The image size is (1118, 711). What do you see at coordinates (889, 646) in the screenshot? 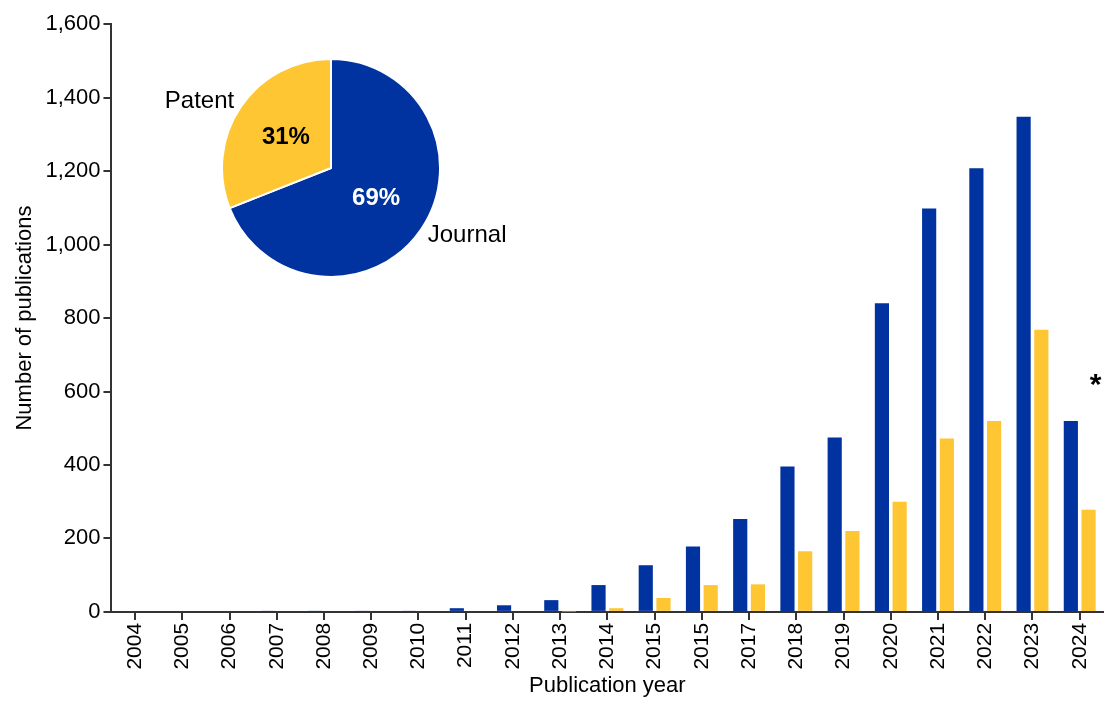
I see `x-tick-label: 2020` at bounding box center [889, 646].